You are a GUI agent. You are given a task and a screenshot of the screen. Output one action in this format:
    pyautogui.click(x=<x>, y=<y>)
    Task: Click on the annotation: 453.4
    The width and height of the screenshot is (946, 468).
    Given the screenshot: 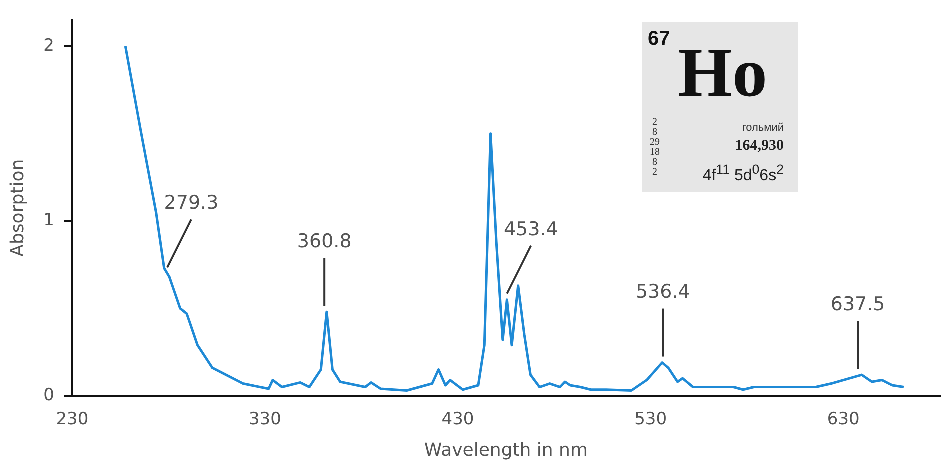 What is the action you would take?
    pyautogui.click(x=531, y=229)
    